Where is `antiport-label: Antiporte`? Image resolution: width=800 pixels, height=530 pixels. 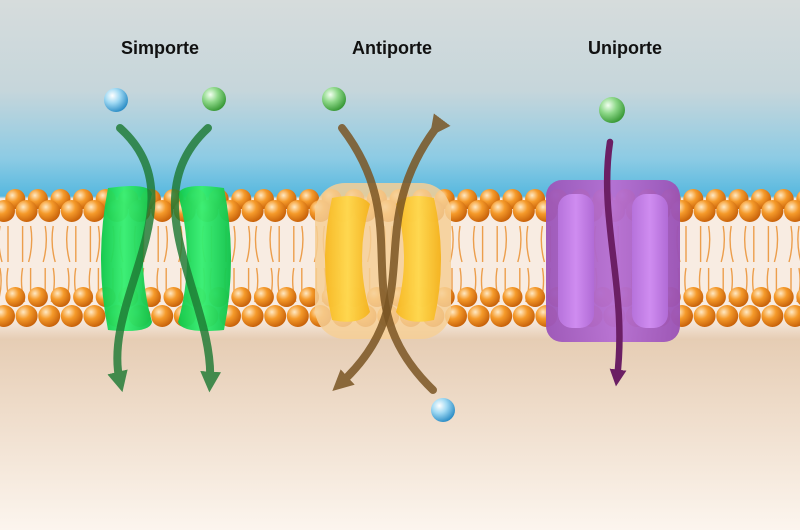
antiport-label: Antiporte is located at coordinates (392, 48).